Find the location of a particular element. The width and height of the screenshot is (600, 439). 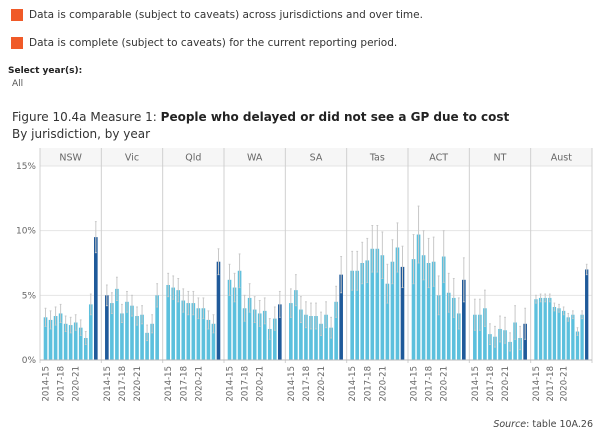

source-text: : table 10A.26 is located at coordinates (559, 424).